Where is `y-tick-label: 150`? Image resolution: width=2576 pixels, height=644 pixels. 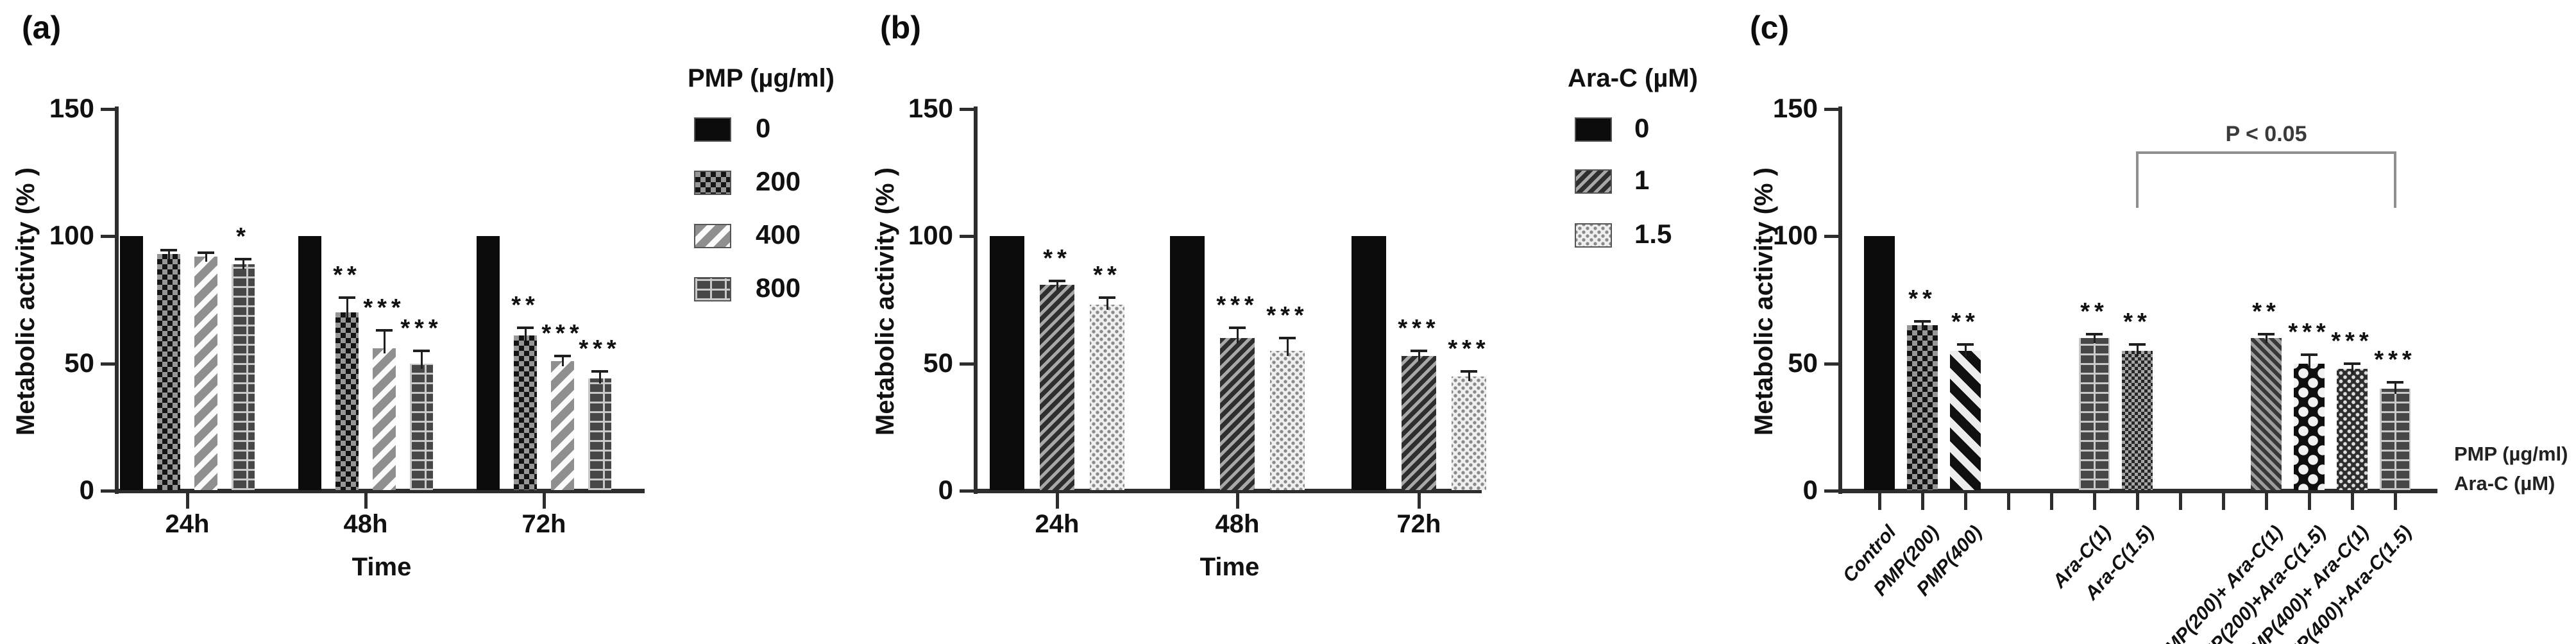
y-tick-label: 150 is located at coordinates (930, 108).